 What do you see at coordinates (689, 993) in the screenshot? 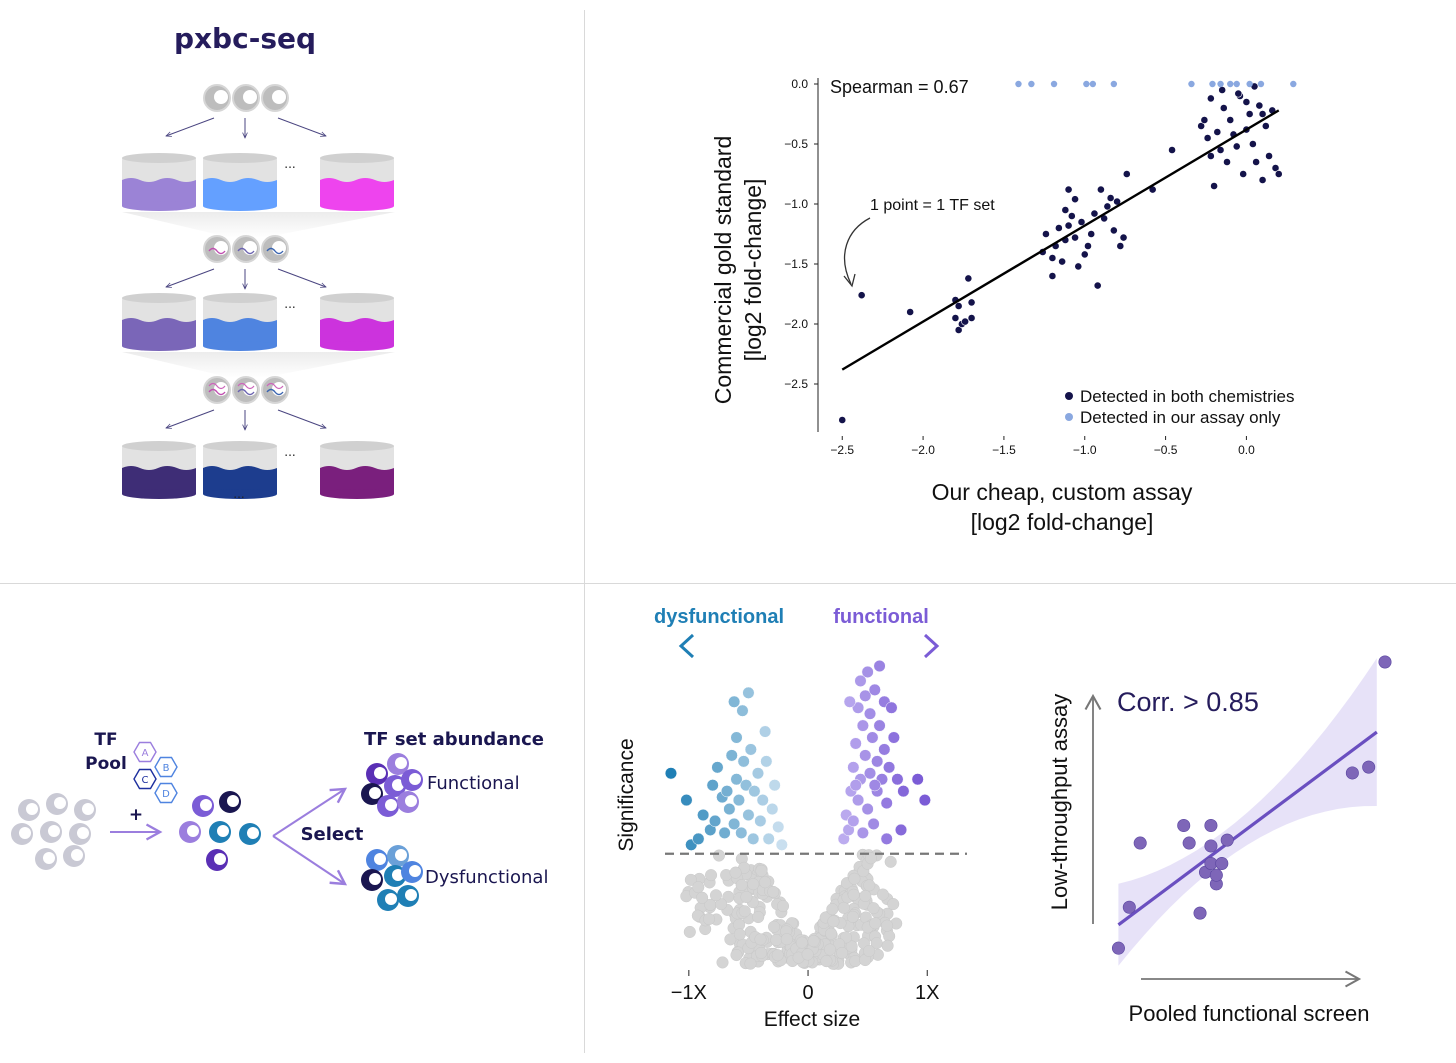
I see `volcano-x-tick-label: −1X` at bounding box center [689, 993].